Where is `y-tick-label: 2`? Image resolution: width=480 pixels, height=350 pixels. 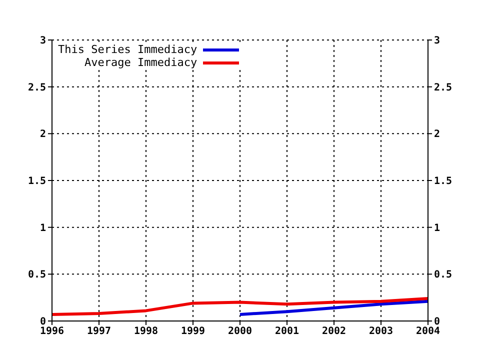
y-tick-label: 2 is located at coordinates (43, 134).